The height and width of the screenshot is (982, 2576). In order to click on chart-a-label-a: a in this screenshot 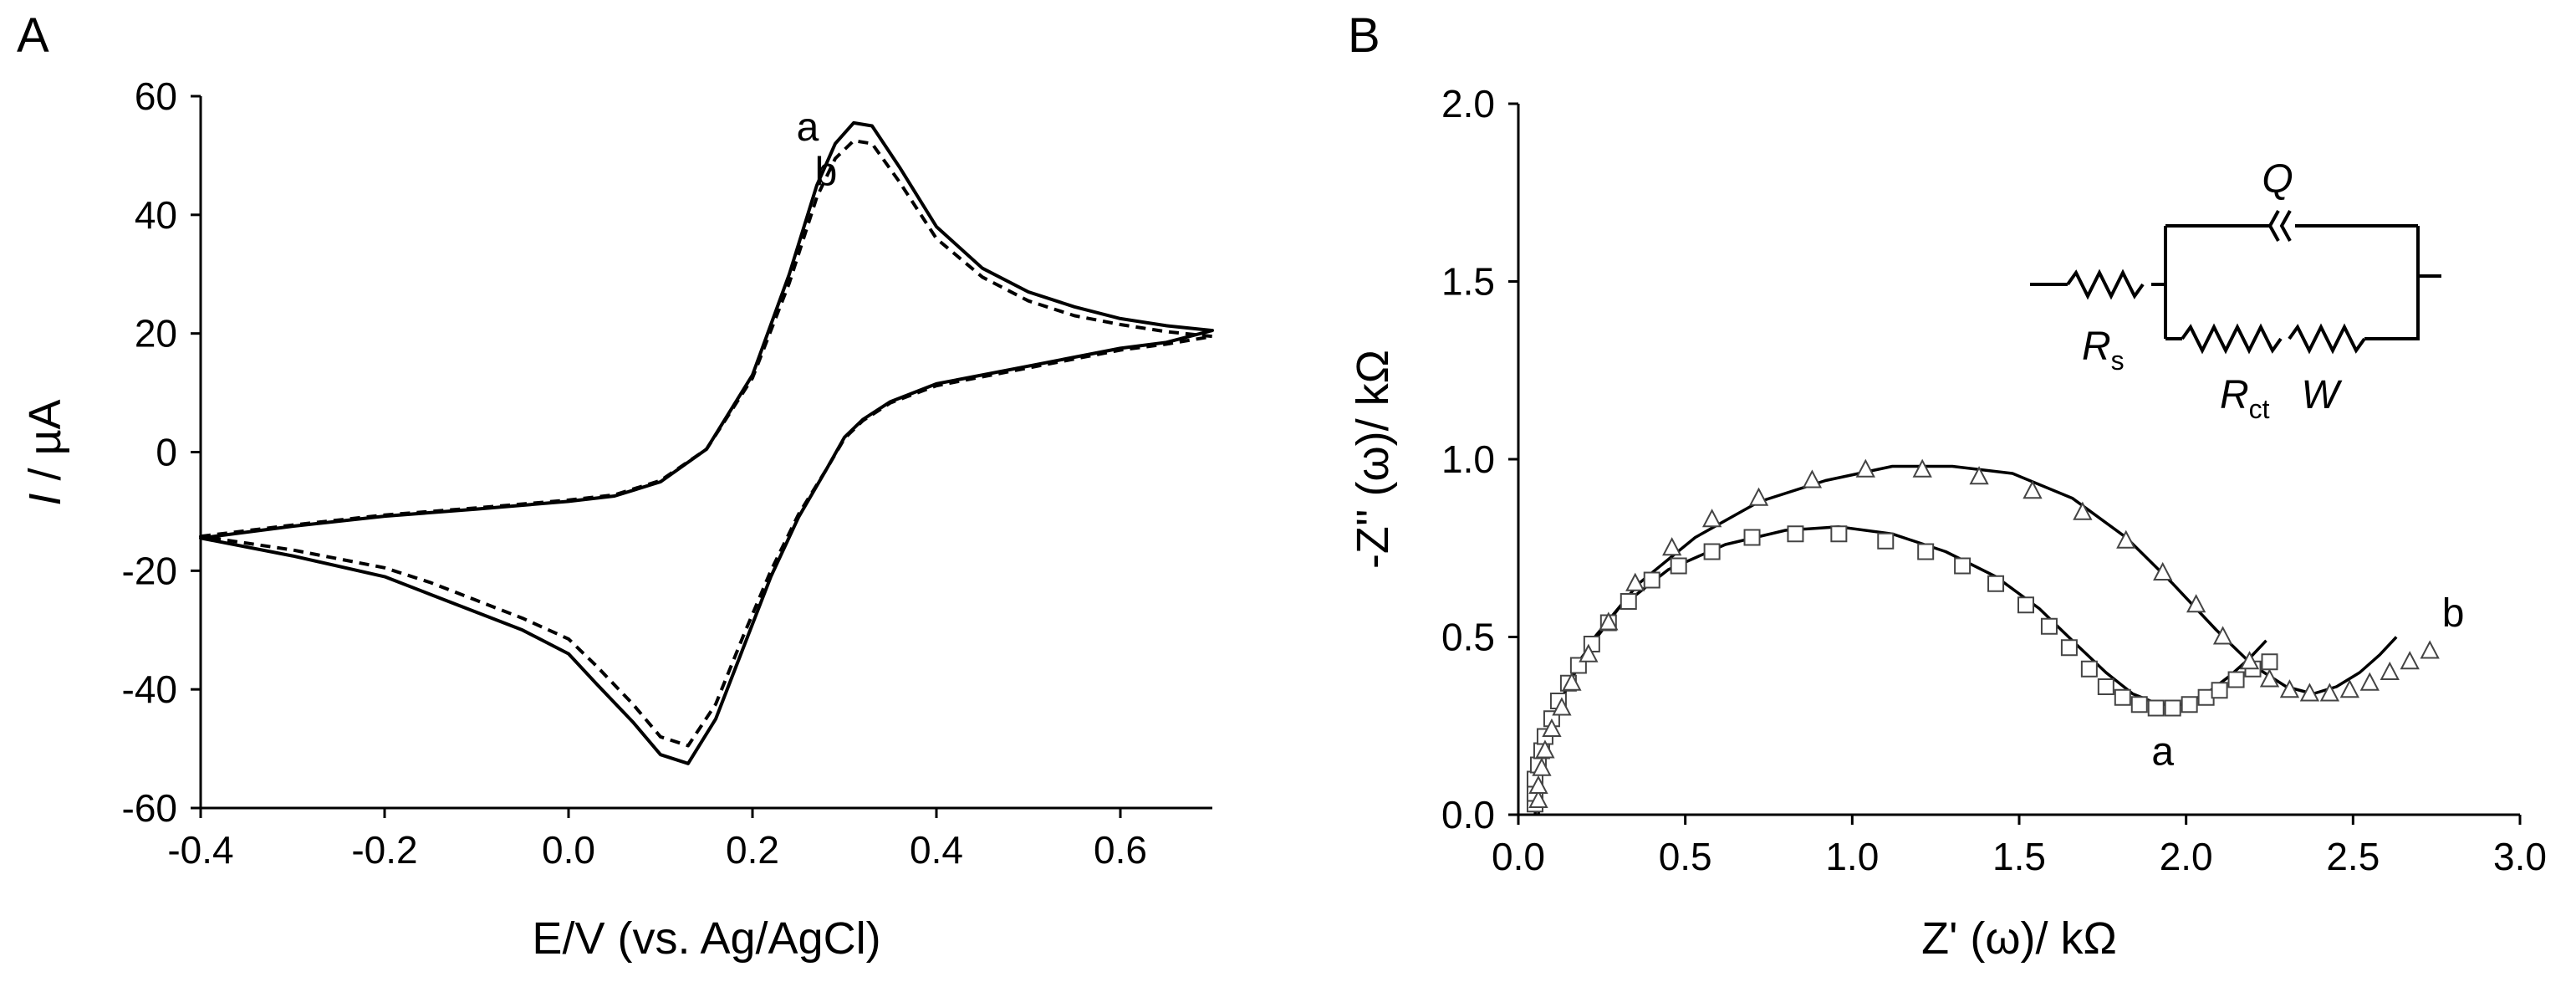, I will do `click(808, 127)`.